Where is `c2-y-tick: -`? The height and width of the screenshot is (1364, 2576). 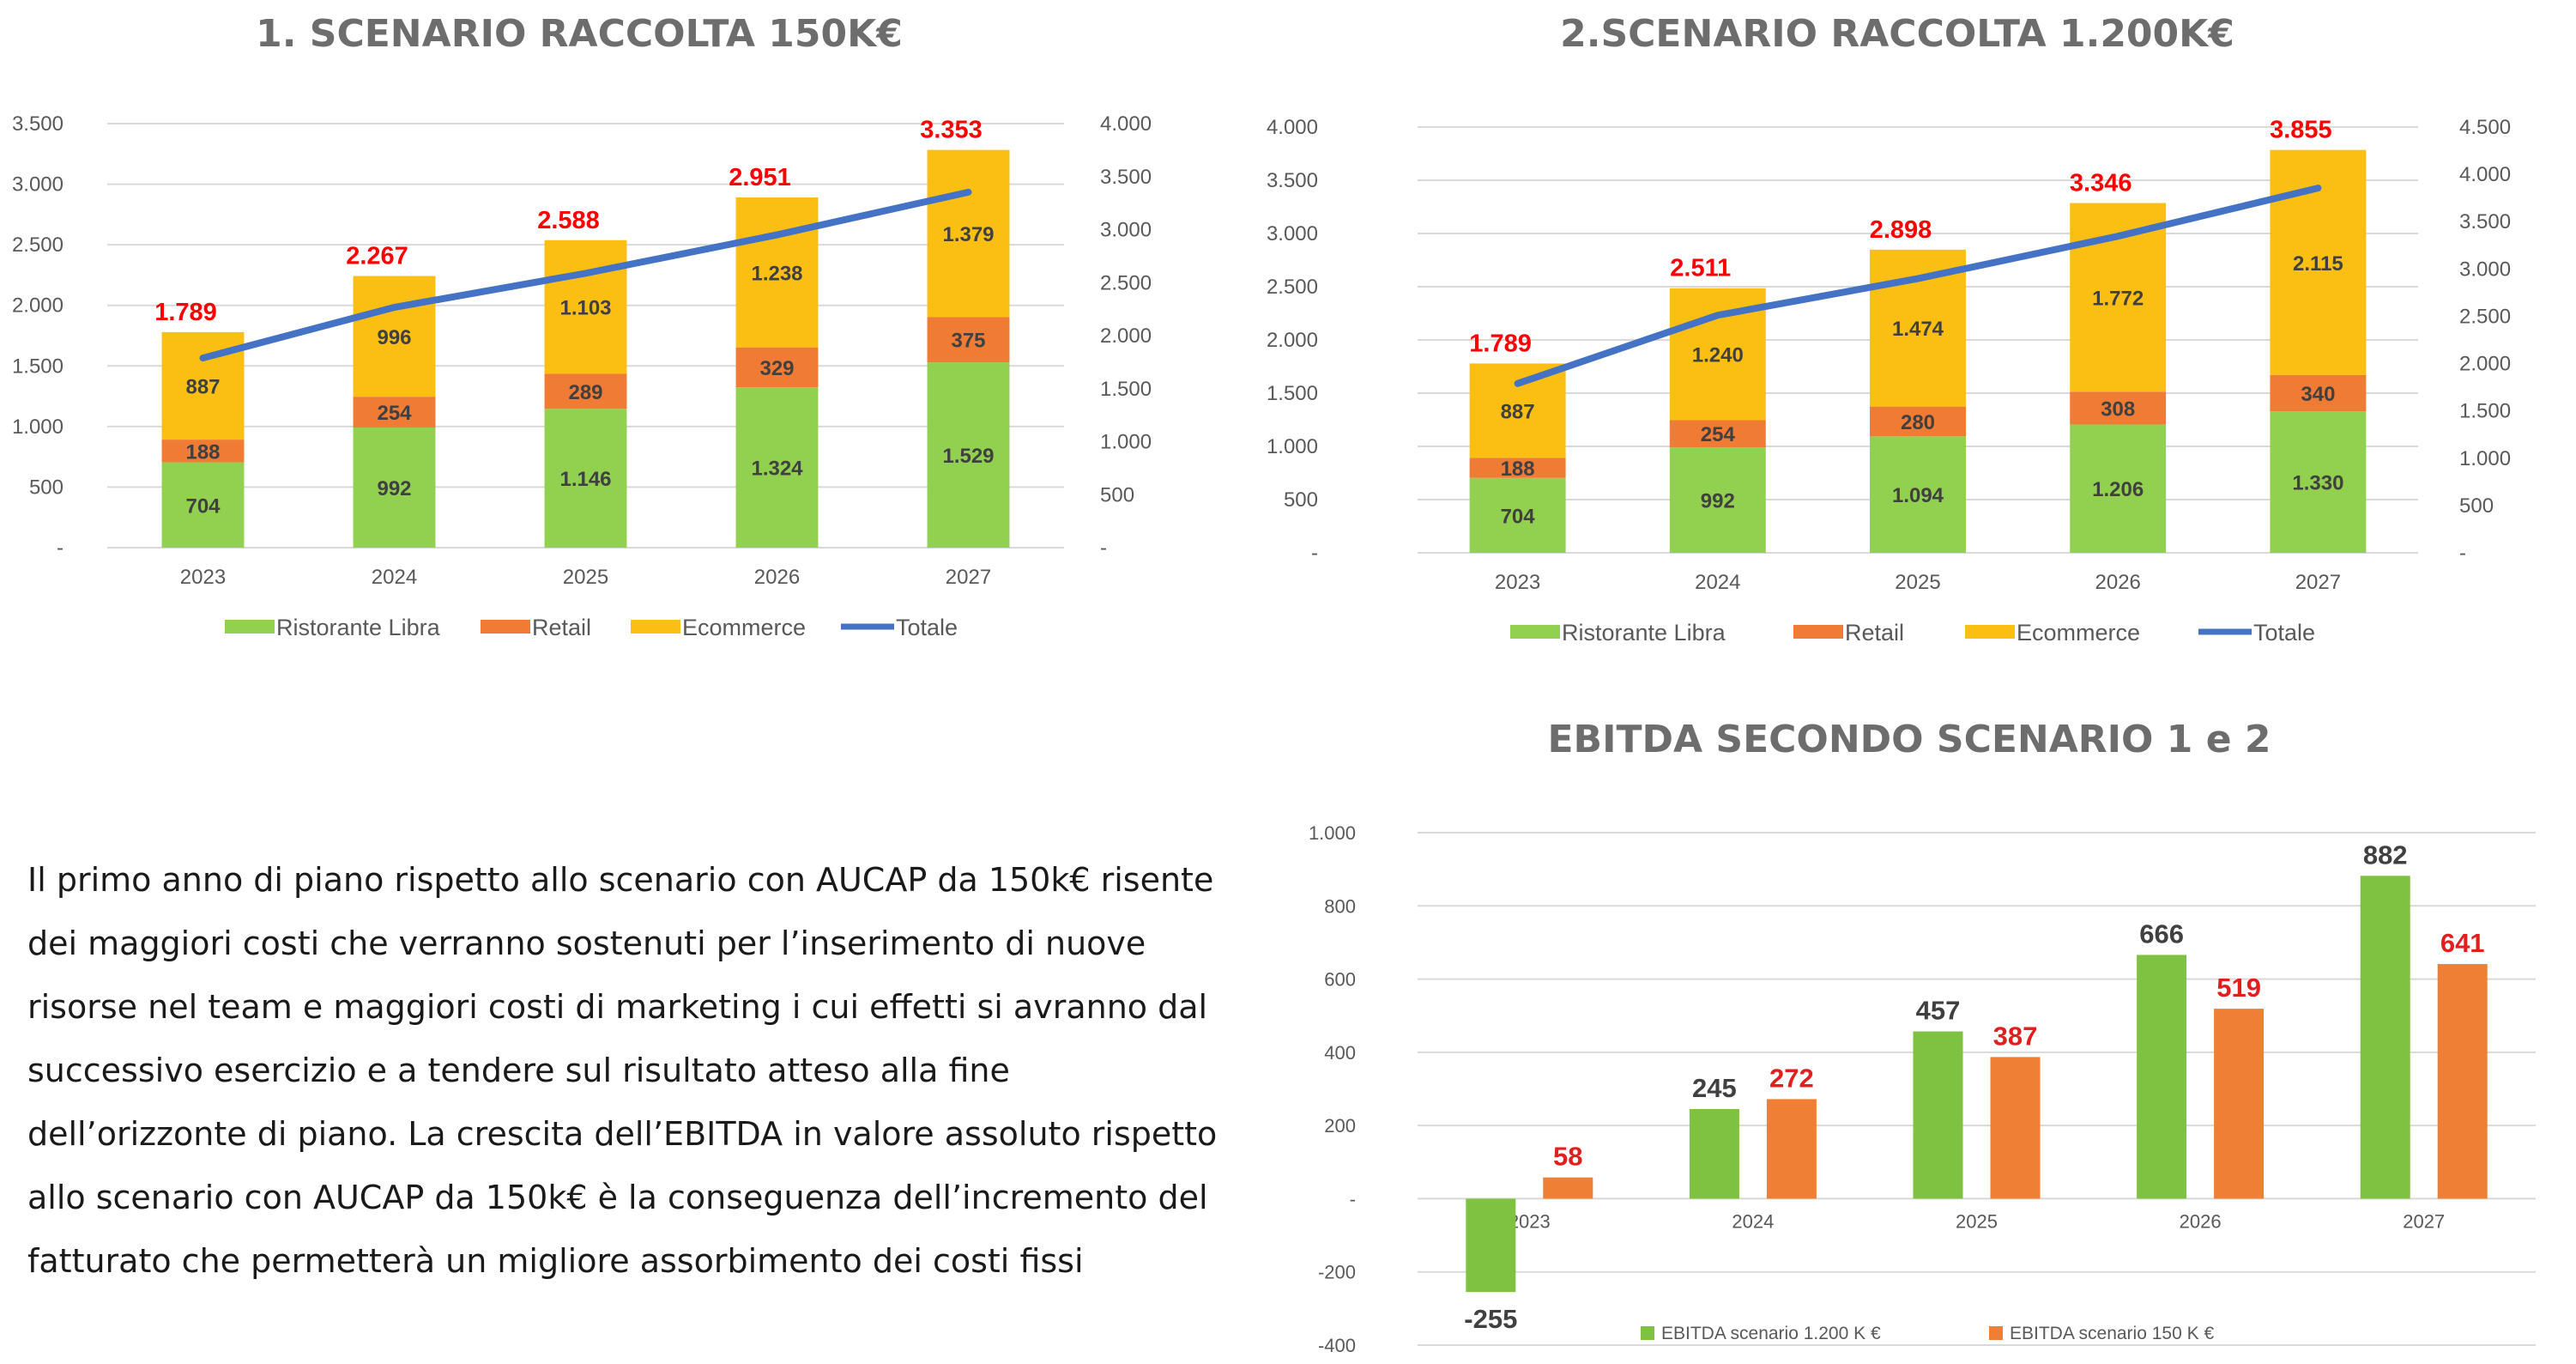
c2-y-tick: - is located at coordinates (1314, 553).